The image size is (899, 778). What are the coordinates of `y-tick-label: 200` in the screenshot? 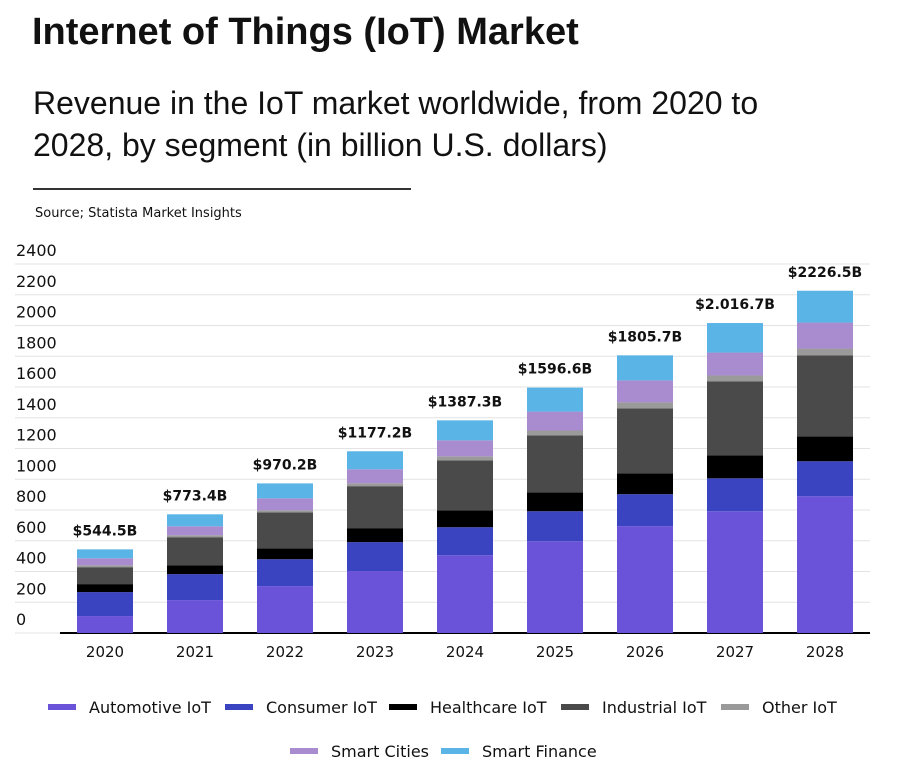 It's located at (31, 588).